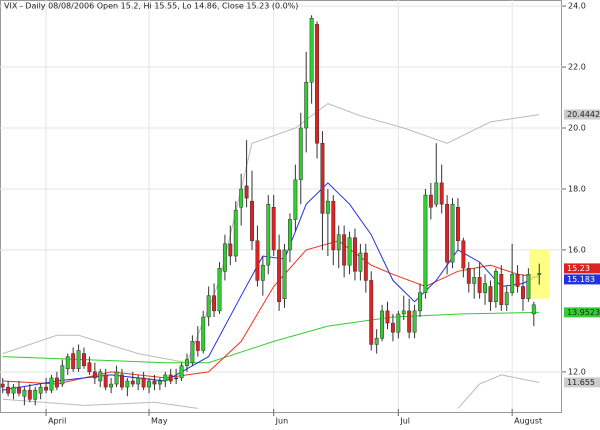 Image resolution: width=600 pixels, height=430 pixels. What do you see at coordinates (577, 371) in the screenshot?
I see `y-tick-label: 12.0` at bounding box center [577, 371].